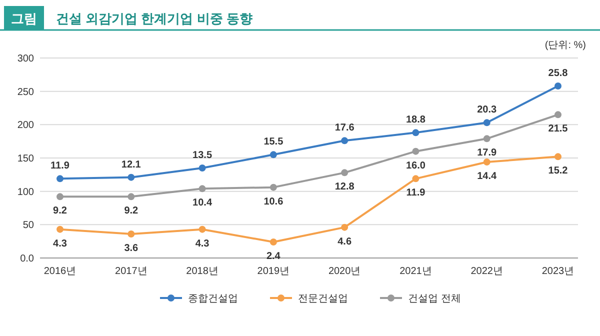 The height and width of the screenshot is (336, 600). What do you see at coordinates (25, 92) in the screenshot?
I see `y-tick-label: 250` at bounding box center [25, 92].